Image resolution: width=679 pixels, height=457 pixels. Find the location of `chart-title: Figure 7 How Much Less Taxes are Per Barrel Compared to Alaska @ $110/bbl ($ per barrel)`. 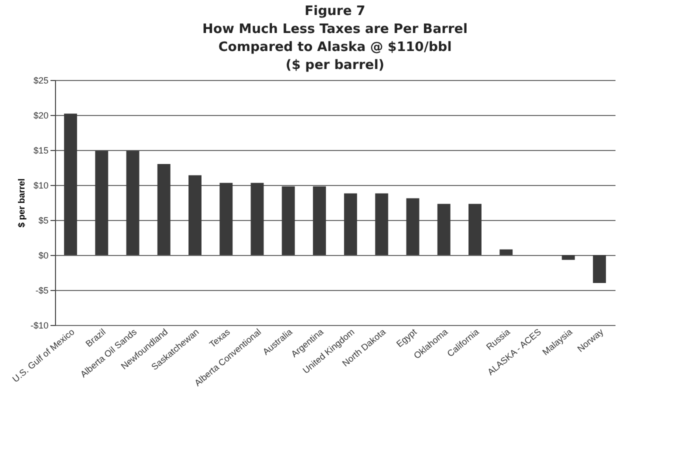

chart-title: Figure 7 How Much Less Taxes are Per Barrel Compared to Alaska @ $110/bbl ($ per barrel) is located at coordinates (335, 38).